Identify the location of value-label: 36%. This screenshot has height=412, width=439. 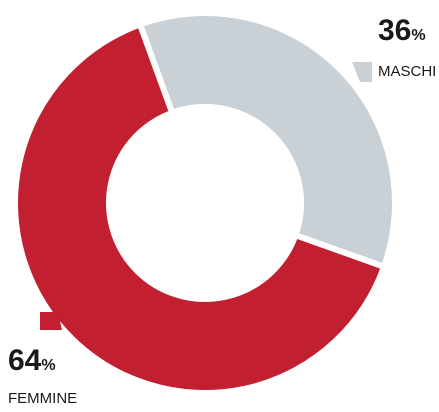
(402, 30).